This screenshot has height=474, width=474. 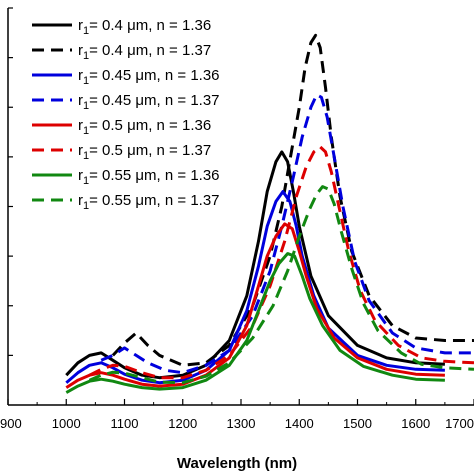 What do you see at coordinates (459, 423) in the screenshot?
I see `x-tick-label: 1700` at bounding box center [459, 423].